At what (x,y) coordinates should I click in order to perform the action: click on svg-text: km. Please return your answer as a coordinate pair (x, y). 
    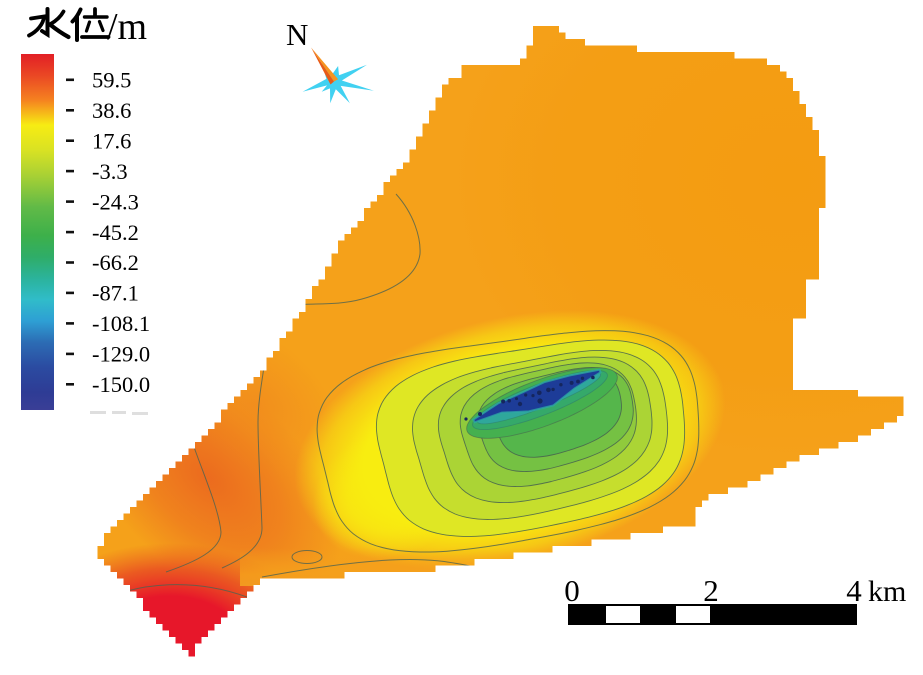
    Looking at the image, I should click on (887, 591).